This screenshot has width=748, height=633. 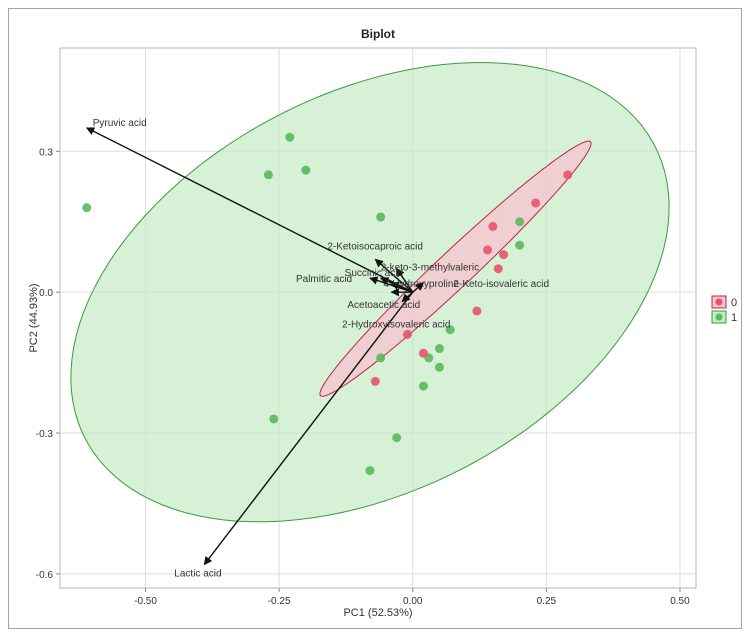 I want to click on chart-title: Biplot, so click(x=378, y=34).